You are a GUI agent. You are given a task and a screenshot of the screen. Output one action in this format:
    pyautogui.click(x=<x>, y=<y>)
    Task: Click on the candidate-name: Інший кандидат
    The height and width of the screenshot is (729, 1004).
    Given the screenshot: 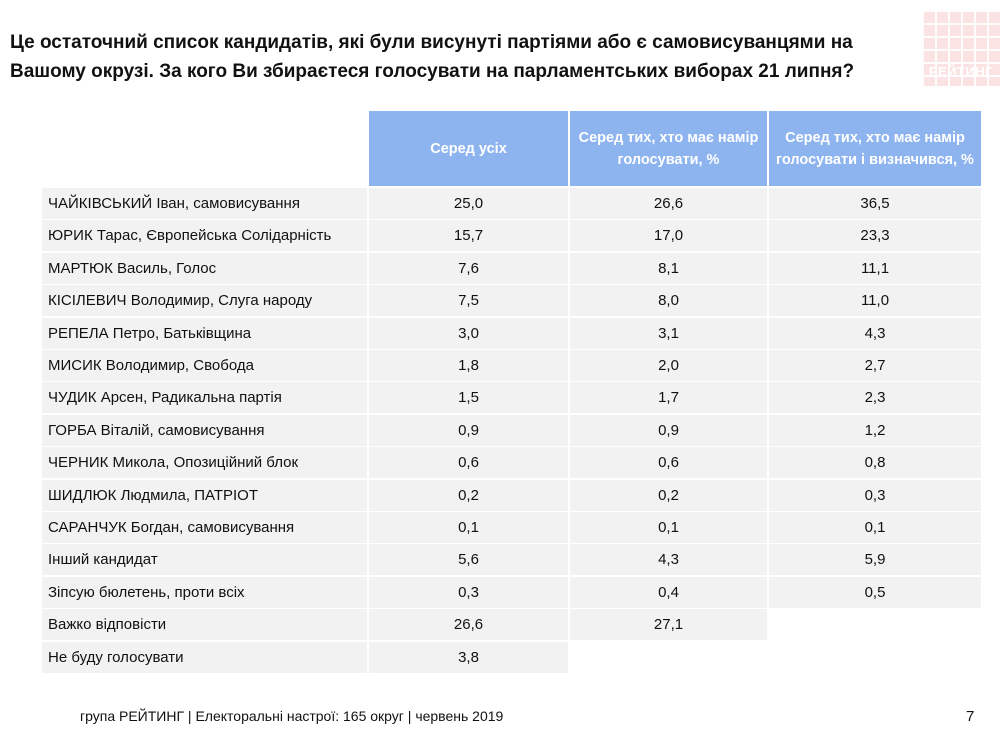 What is the action you would take?
    pyautogui.click(x=204, y=560)
    